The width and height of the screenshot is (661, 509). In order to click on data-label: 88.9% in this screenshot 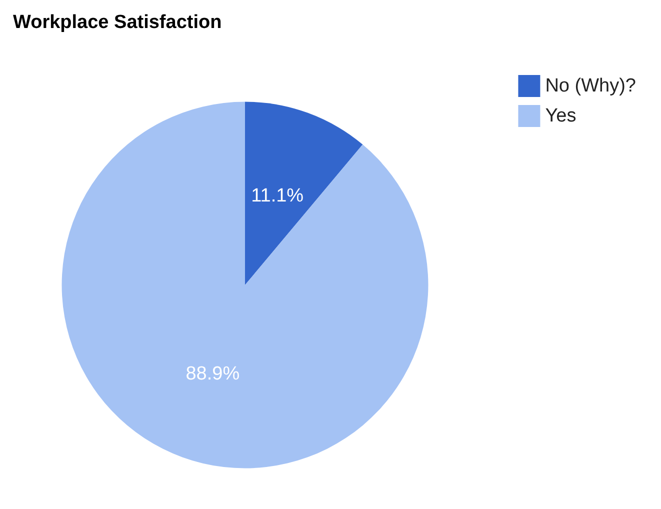, I will do `click(213, 373)`.